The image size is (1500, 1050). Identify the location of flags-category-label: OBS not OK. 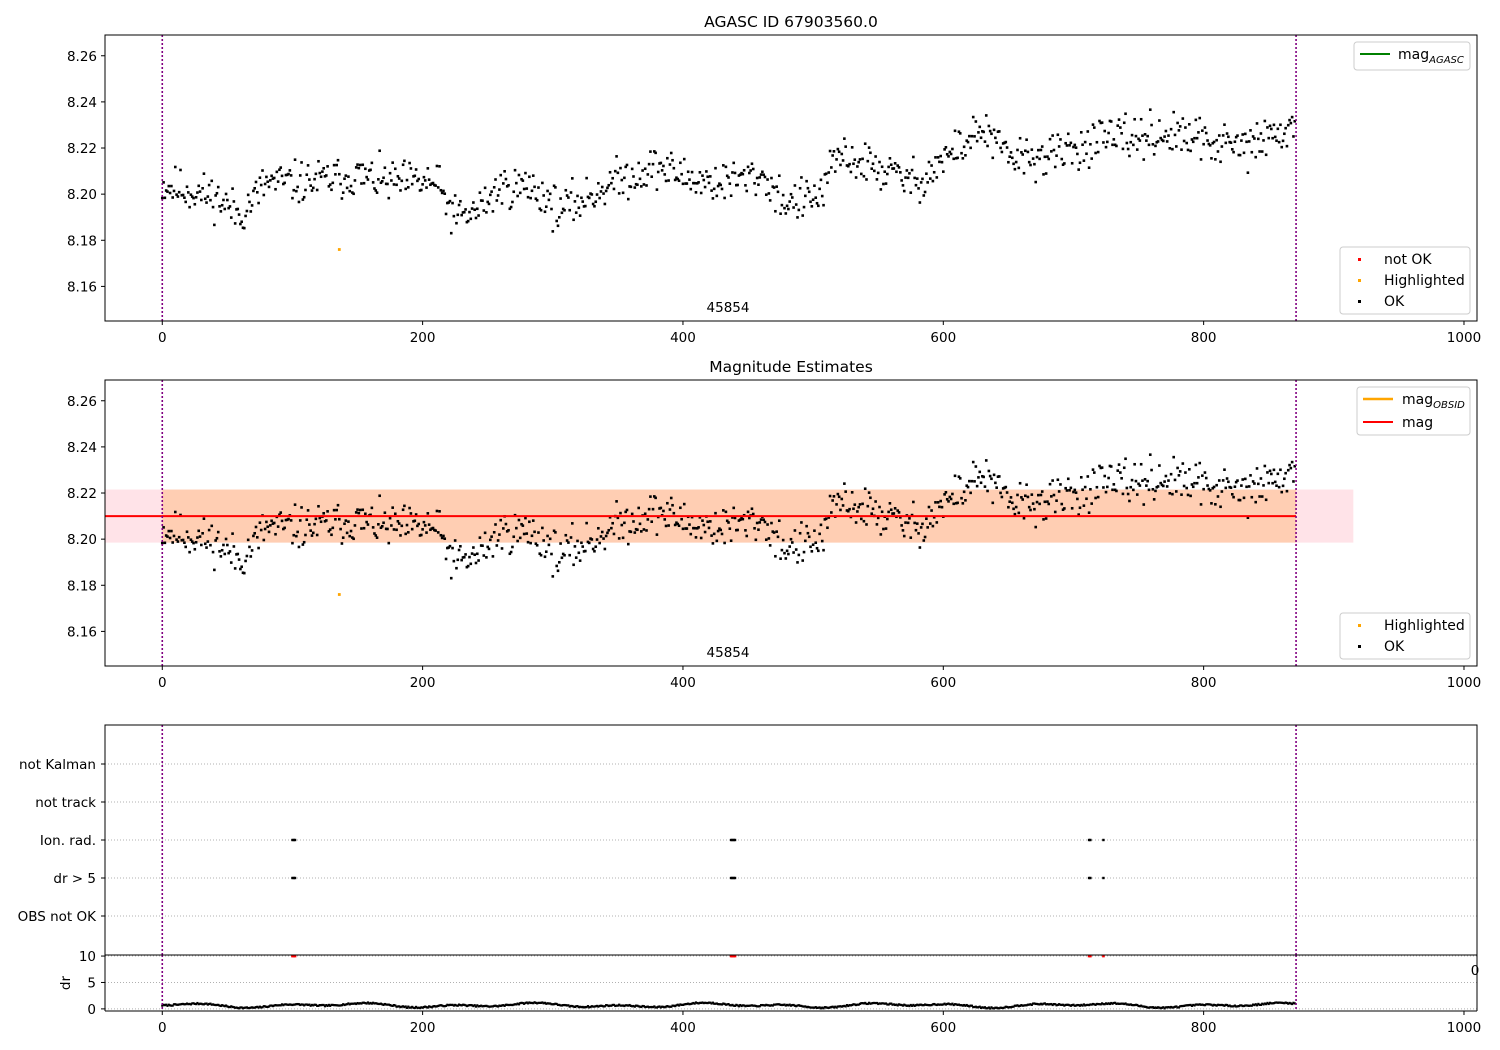
(58, 917).